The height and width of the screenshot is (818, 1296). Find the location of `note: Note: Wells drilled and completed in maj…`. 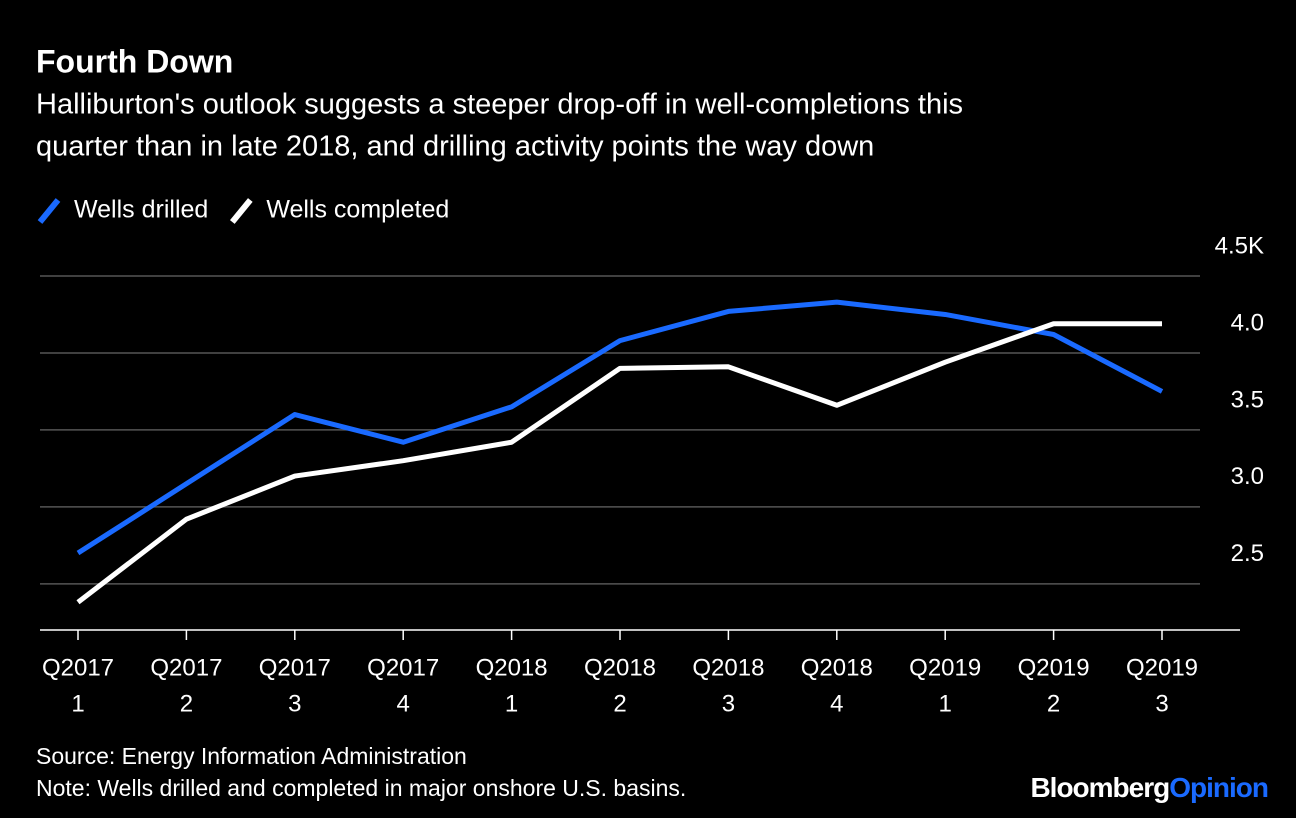

note: Note: Wells drilled and completed in maj… is located at coordinates (361, 788).